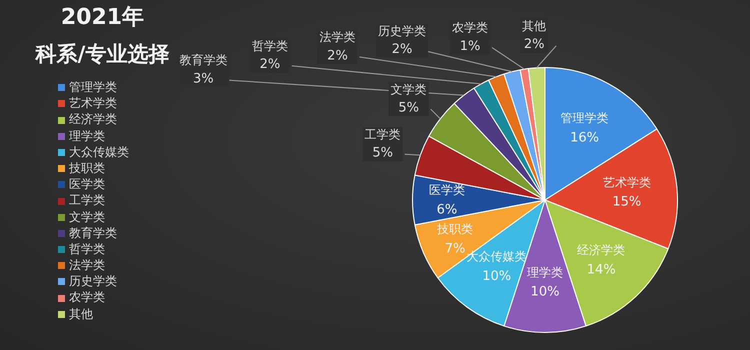 This screenshot has width=750, height=350. What do you see at coordinates (203, 78) in the screenshot?
I see `data-label: 3%` at bounding box center [203, 78].